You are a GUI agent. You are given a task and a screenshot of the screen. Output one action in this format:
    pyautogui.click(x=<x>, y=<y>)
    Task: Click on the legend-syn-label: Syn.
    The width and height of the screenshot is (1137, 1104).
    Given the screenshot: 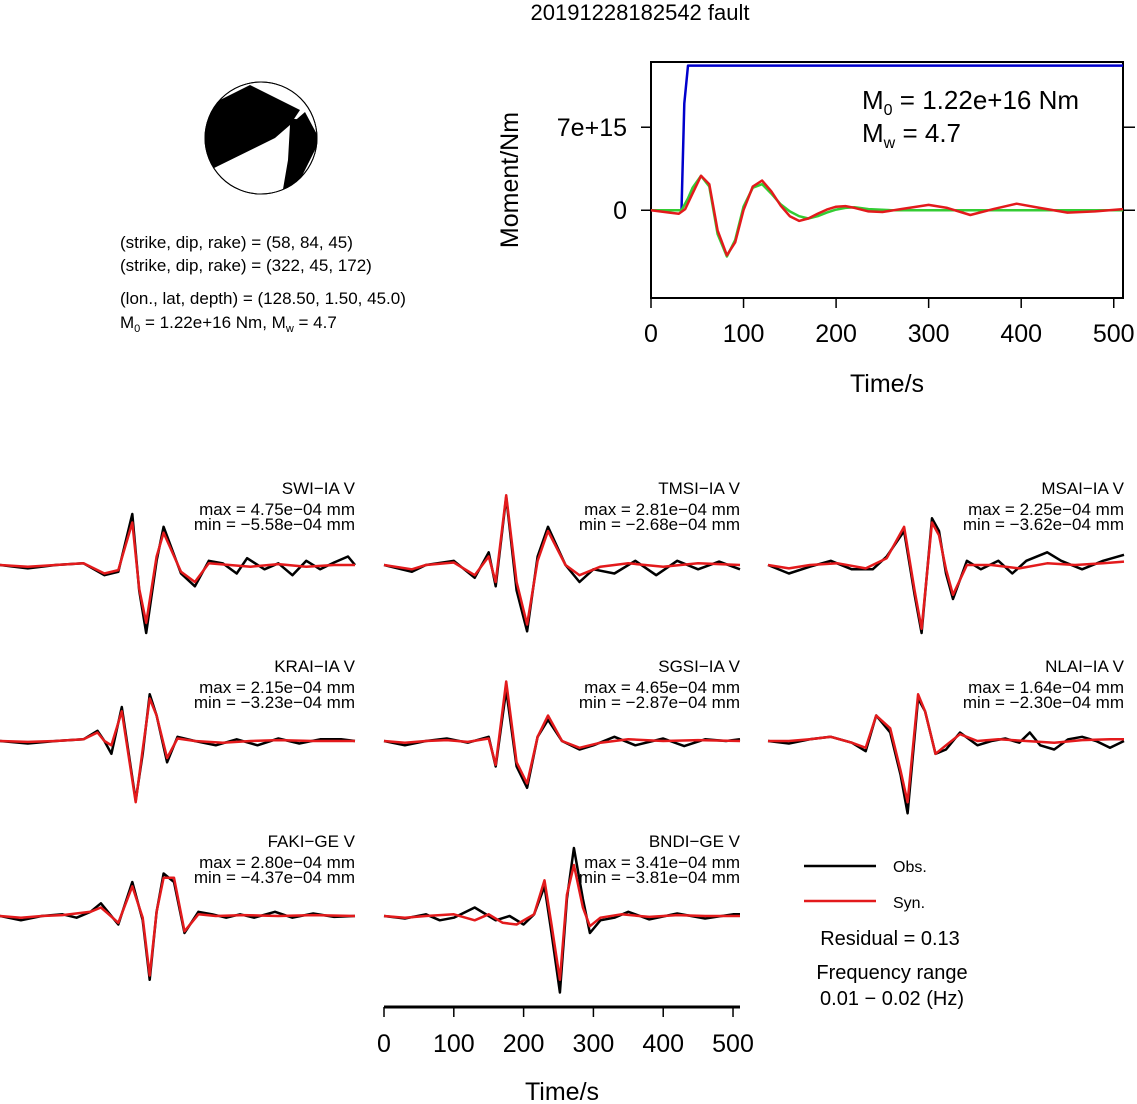 What is the action you would take?
    pyautogui.click(x=909, y=903)
    